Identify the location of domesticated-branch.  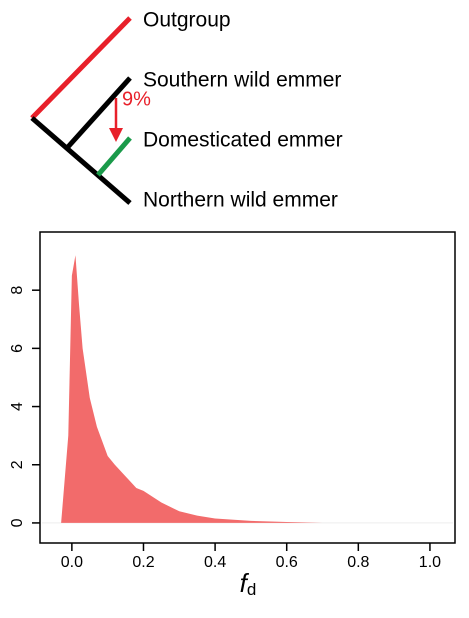
(114, 156).